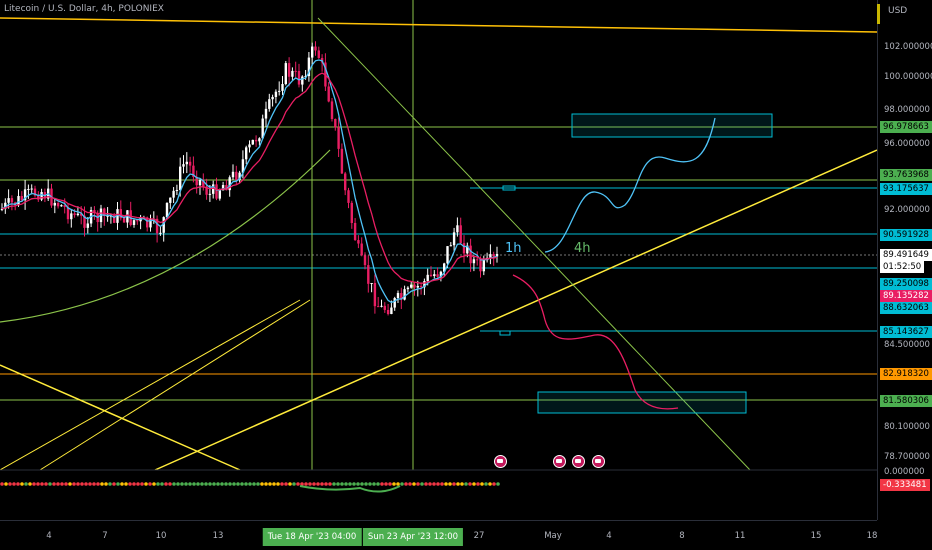  What do you see at coordinates (84, 9) in the screenshot?
I see `chart-title: Litecoin / U.S. Dollar, 4h, POLONIEX` at bounding box center [84, 9].